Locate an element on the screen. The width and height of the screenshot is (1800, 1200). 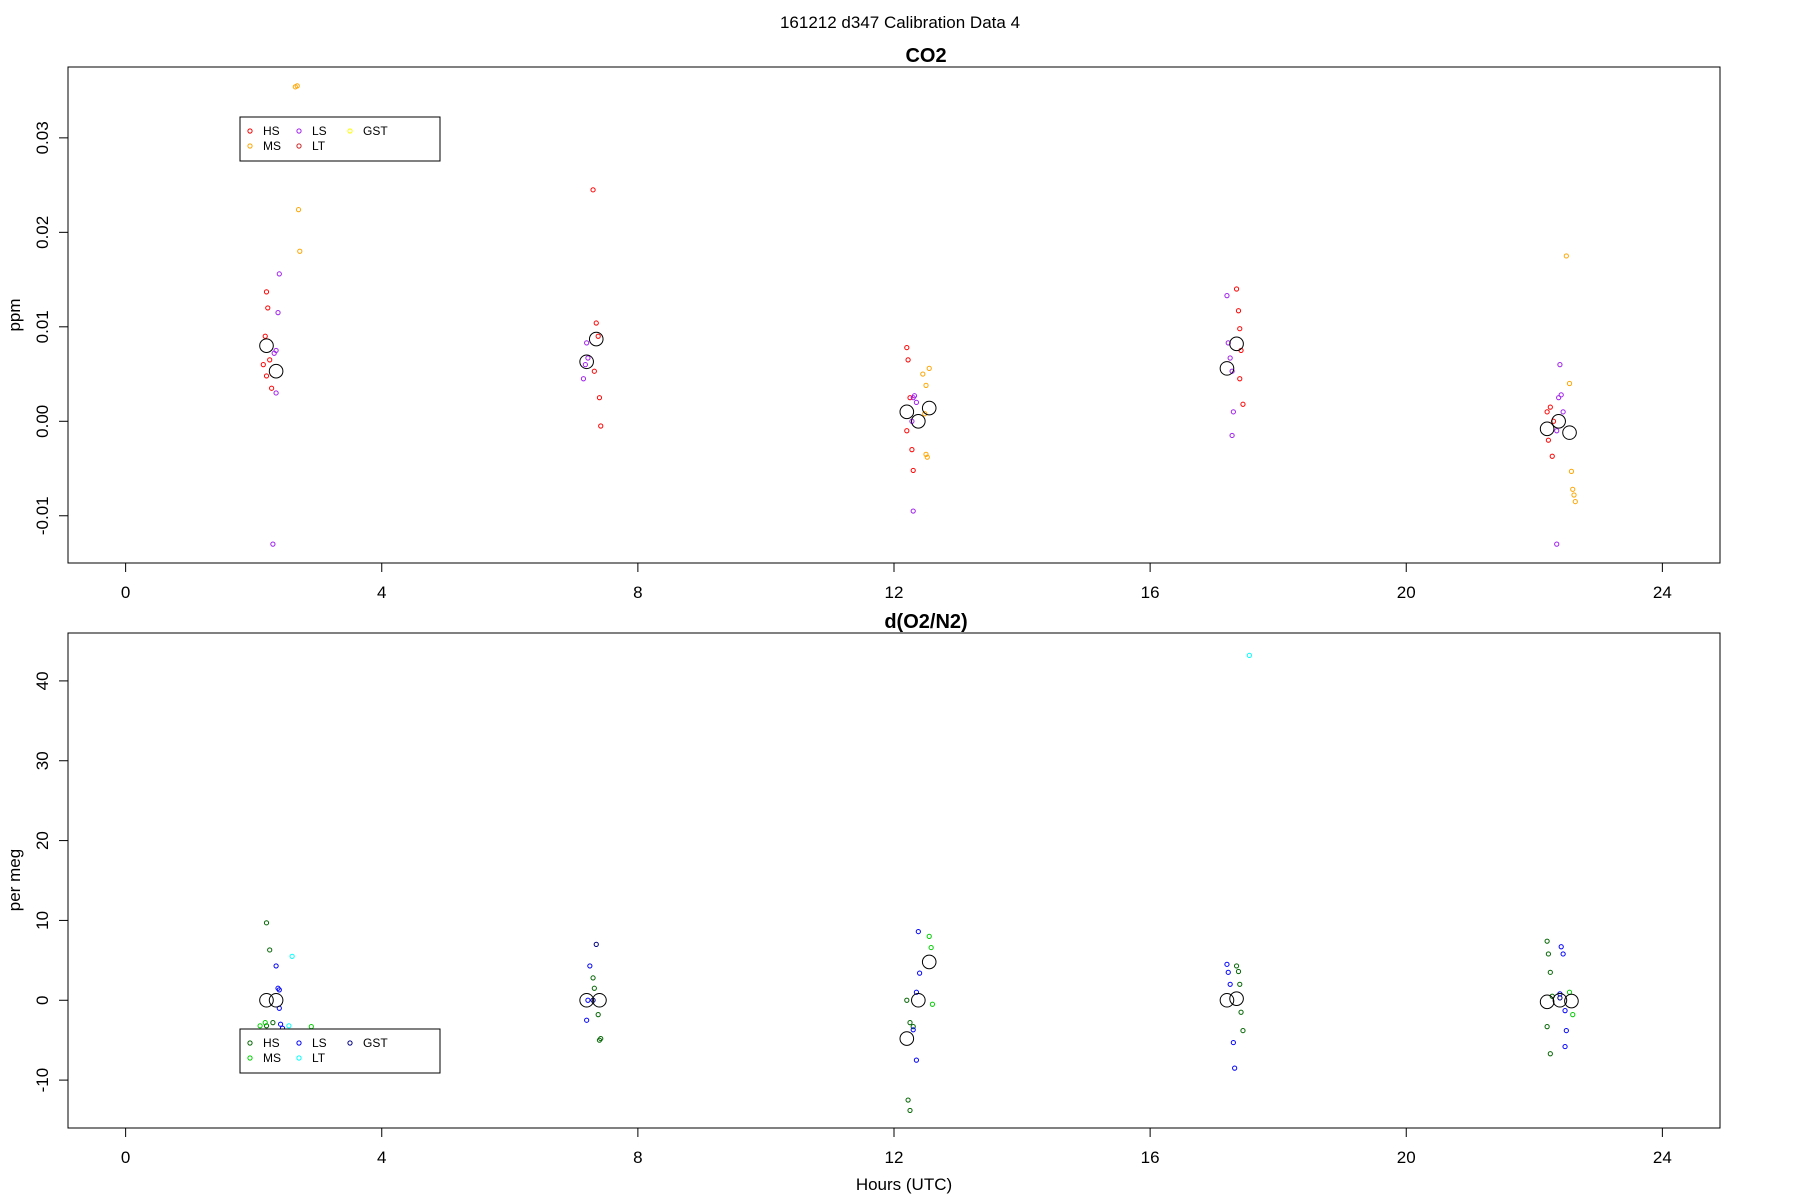
o2n2-y-tick-label: -10 is located at coordinates (42, 1080).